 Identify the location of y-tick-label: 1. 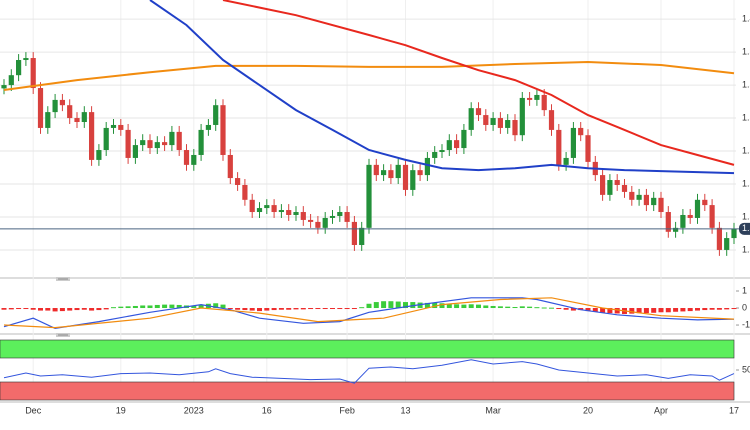
(744, 290).